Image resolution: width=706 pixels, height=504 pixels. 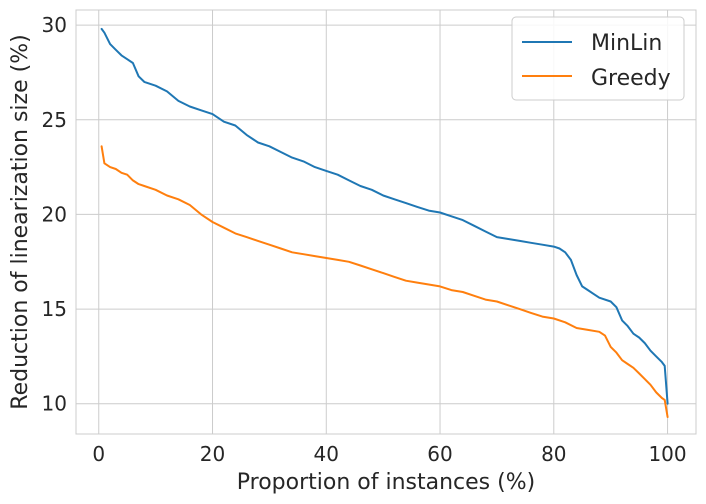 What do you see at coordinates (20, 221) in the screenshot?
I see `y-axis-label: Reduction of linearization size (%)` at bounding box center [20, 221].